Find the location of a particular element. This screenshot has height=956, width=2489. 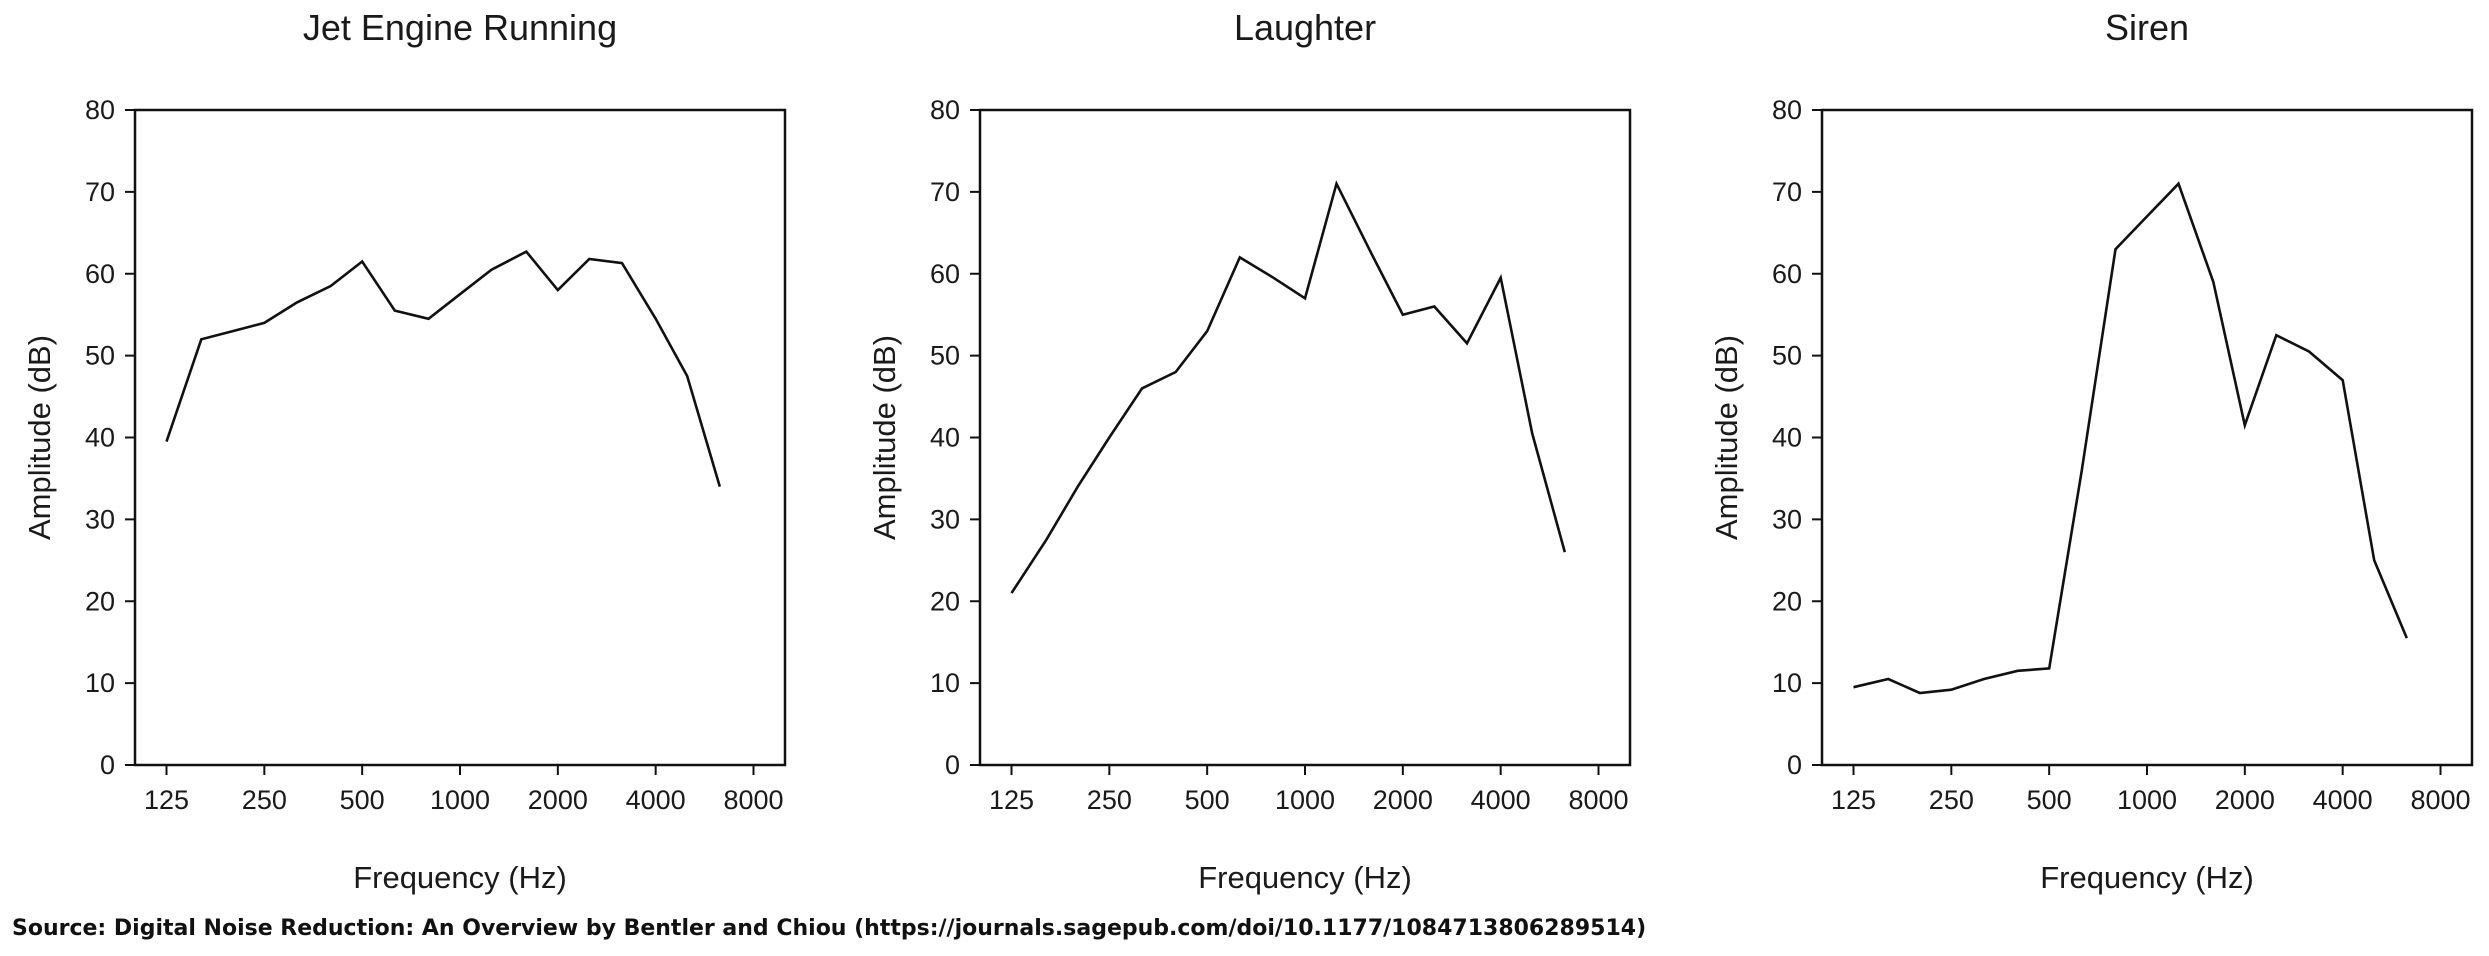

chart-title: Siren is located at coordinates (2147, 27).